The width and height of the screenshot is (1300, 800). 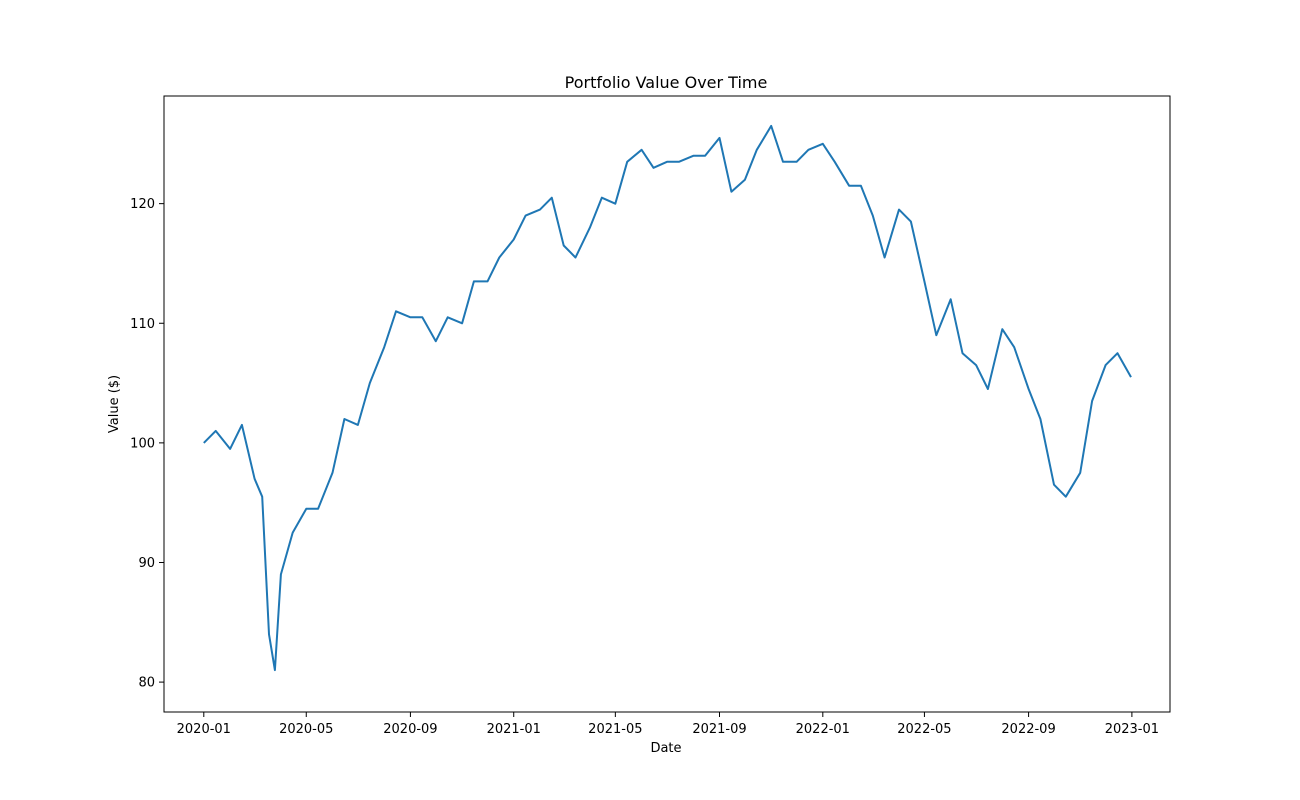 What do you see at coordinates (306, 729) in the screenshot?
I see `x-tick-label: 2020-05` at bounding box center [306, 729].